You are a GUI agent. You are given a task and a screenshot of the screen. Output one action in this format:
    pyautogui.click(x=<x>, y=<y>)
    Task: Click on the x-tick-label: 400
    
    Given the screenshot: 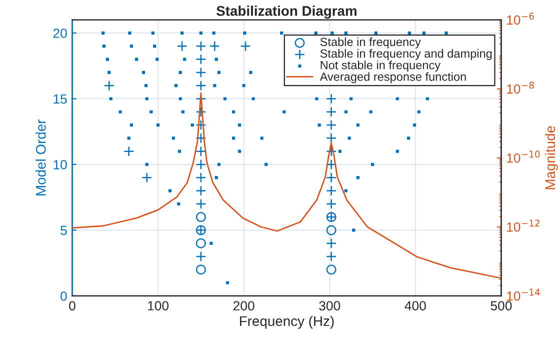 What is the action you would take?
    pyautogui.click(x=415, y=305)
    